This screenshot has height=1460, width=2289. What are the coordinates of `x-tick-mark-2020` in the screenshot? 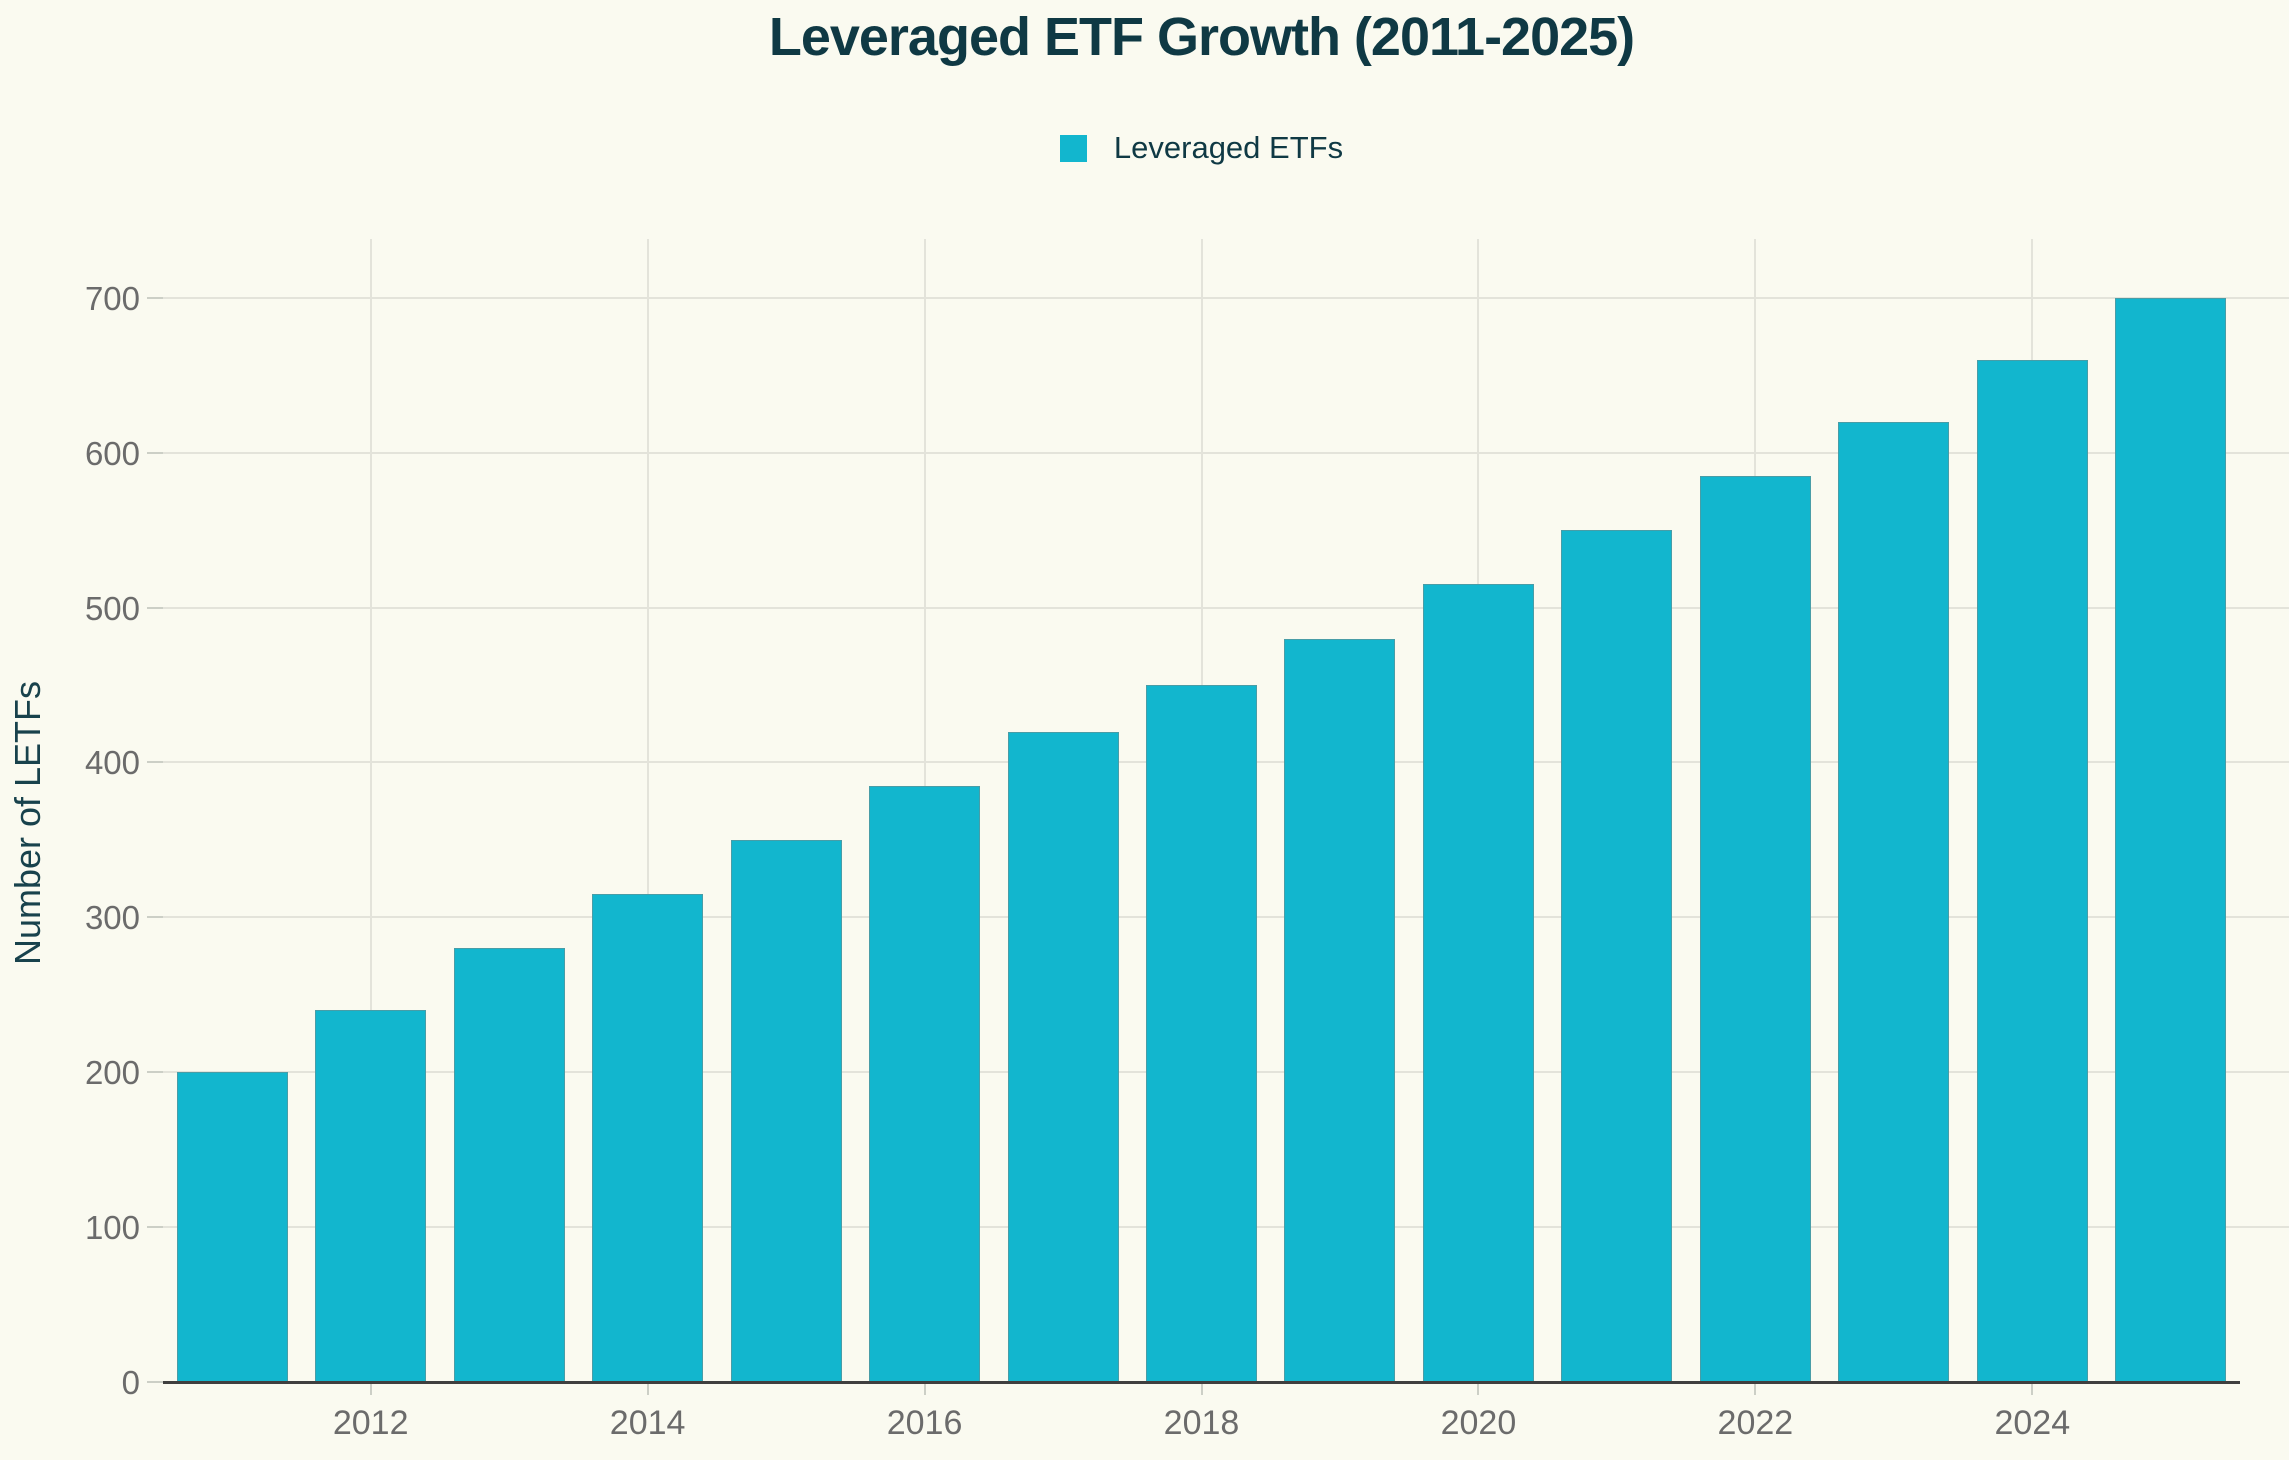 It's located at (1478, 1389).